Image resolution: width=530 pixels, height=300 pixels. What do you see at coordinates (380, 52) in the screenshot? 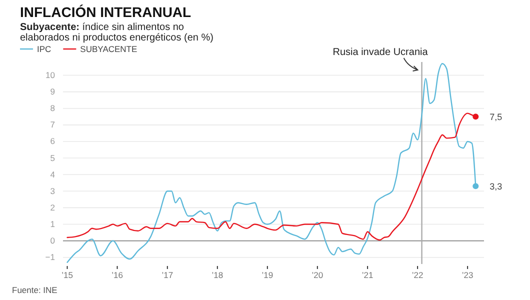
I see `ref-line-label: Rusia invade Ucrania` at bounding box center [380, 52].